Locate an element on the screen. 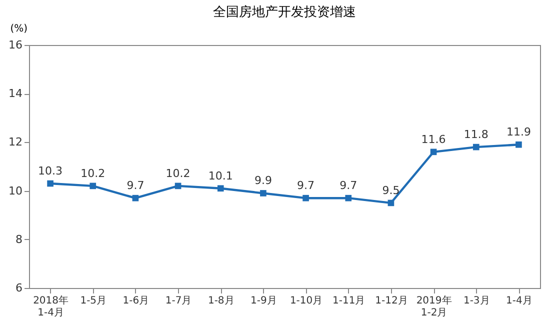 The image size is (550, 321). x-tick-label: 1-9月 is located at coordinates (263, 301).